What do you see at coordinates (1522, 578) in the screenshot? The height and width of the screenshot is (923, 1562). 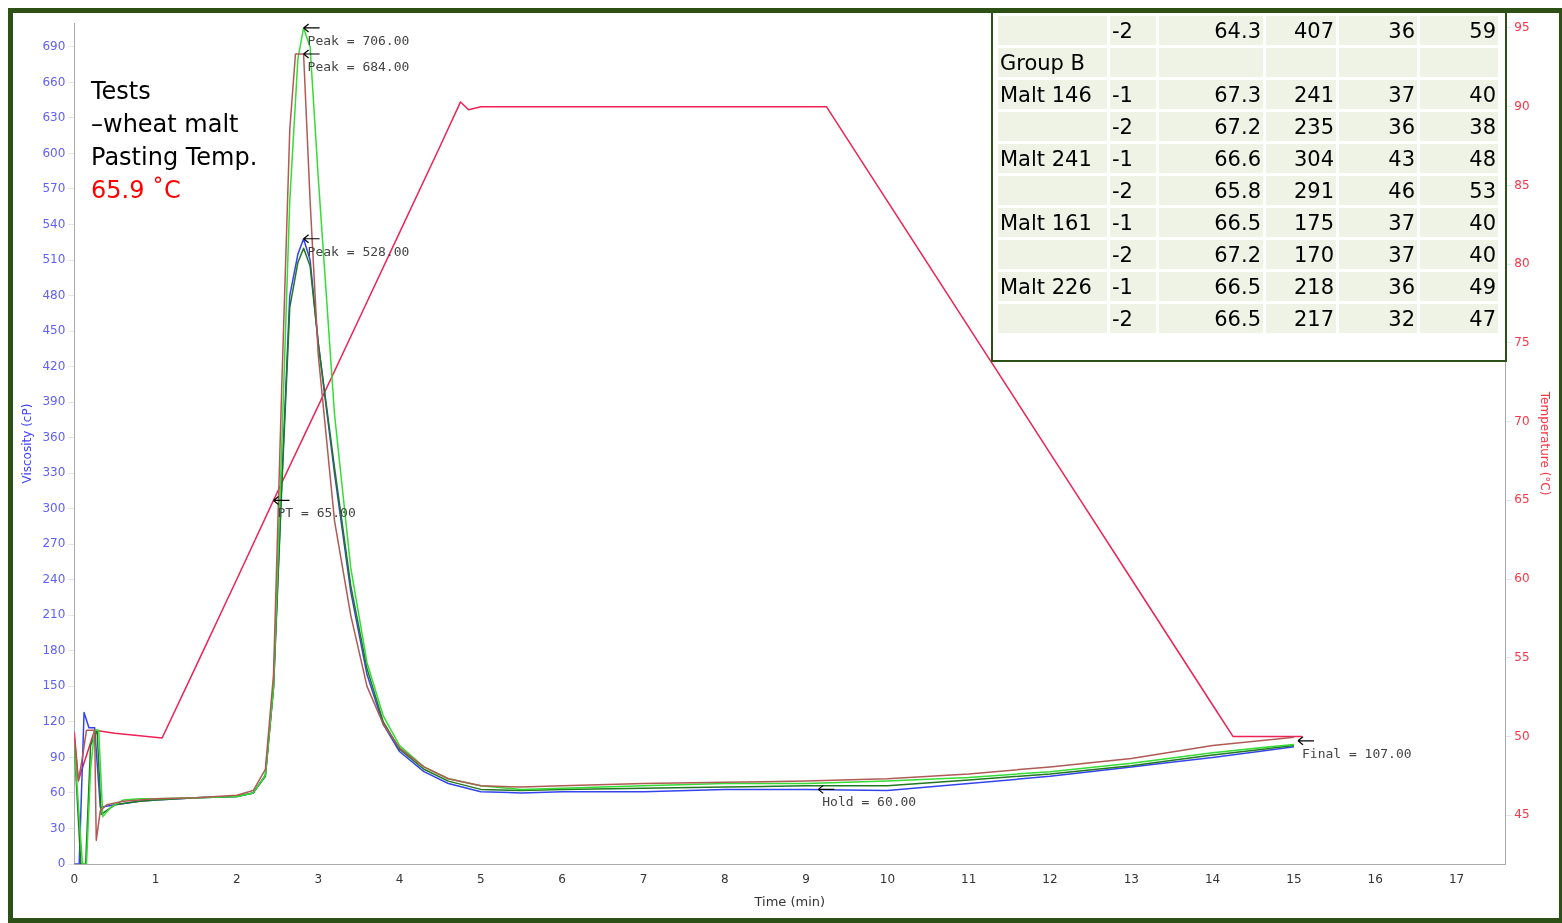 I see `y2-tick-label: 60` at bounding box center [1522, 578].